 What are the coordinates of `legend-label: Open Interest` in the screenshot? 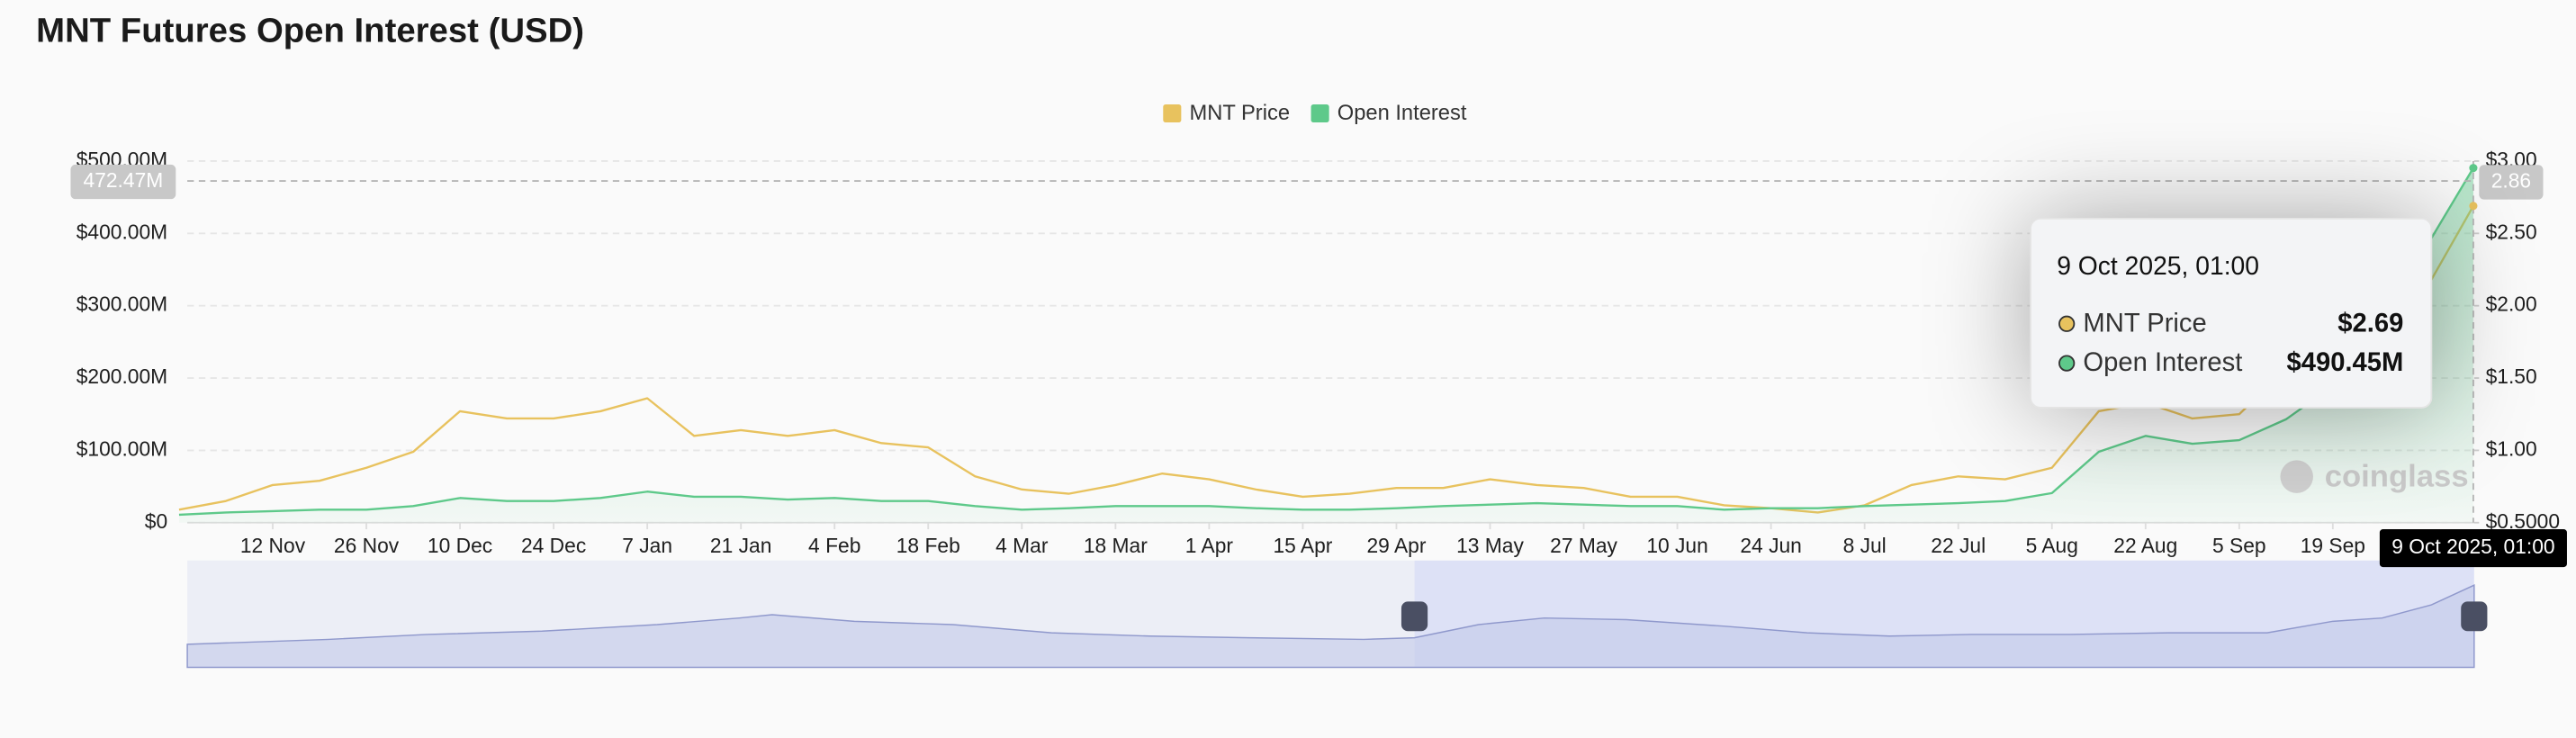 It's located at (1402, 113).